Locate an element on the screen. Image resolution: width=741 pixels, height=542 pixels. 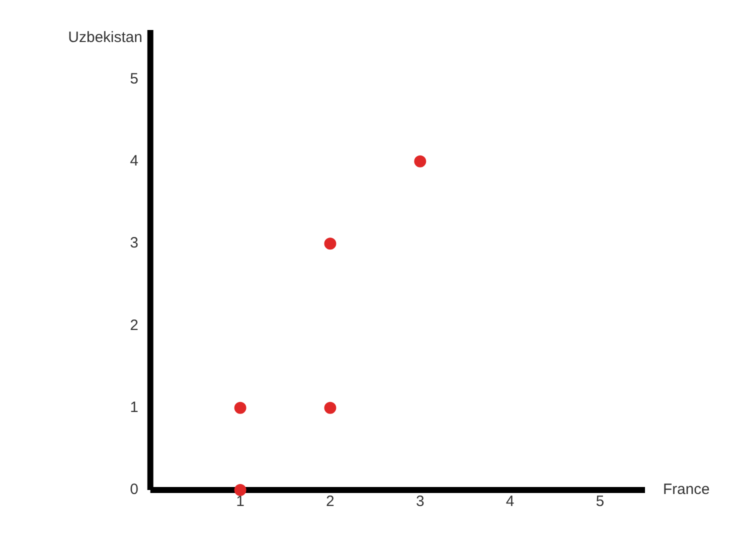
x-tick-label: 4 is located at coordinates (510, 501).